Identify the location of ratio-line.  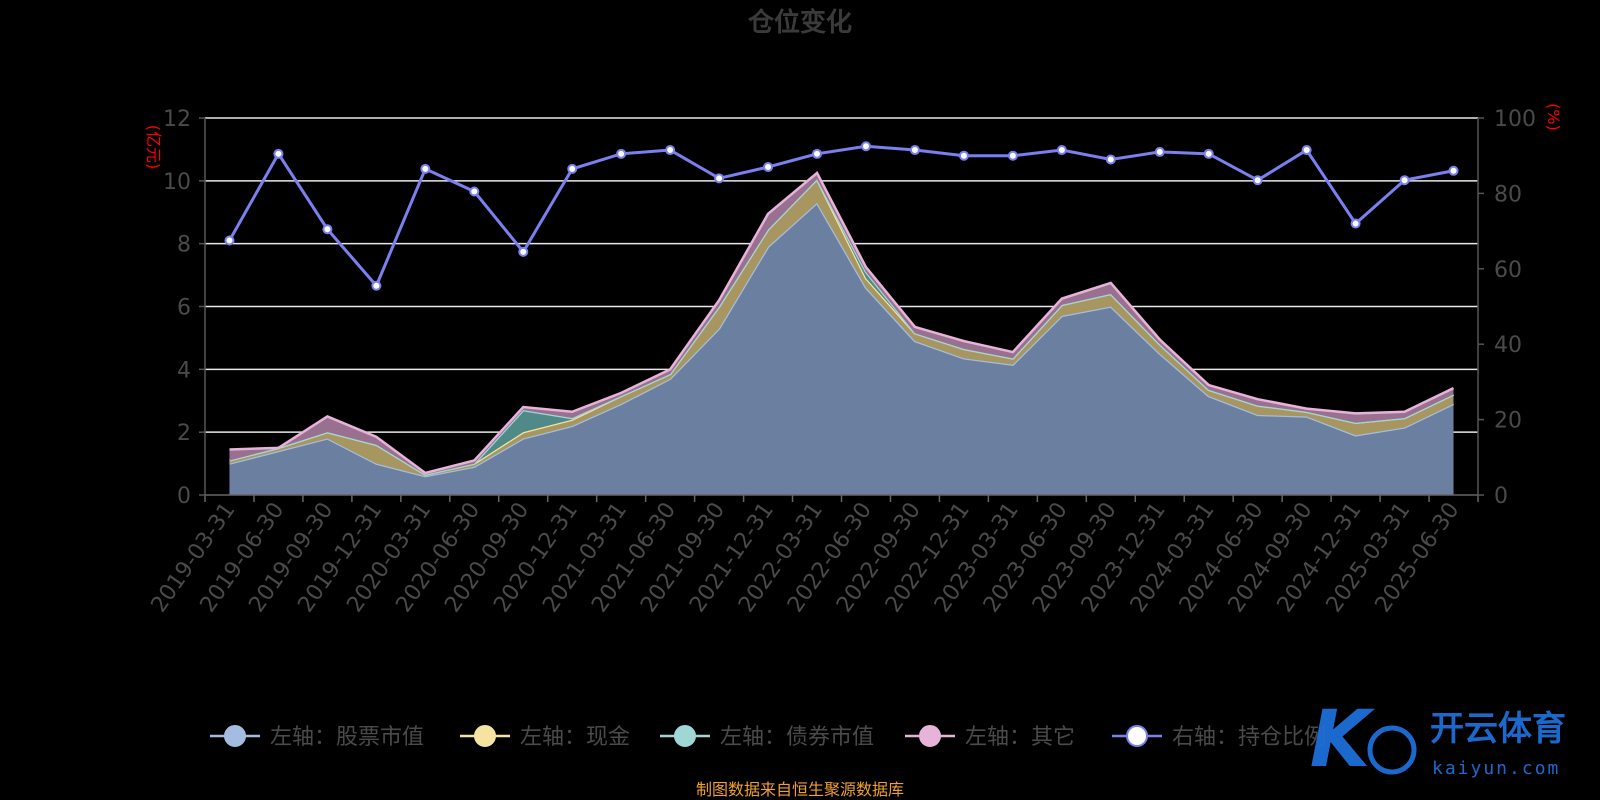
(841, 216).